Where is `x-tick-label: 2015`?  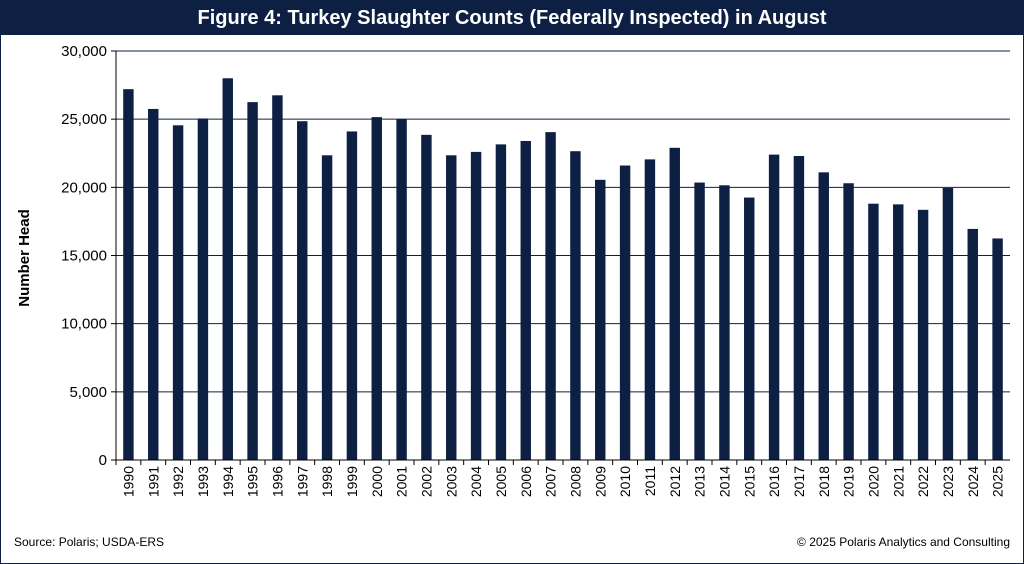 x-tick-label: 2015 is located at coordinates (749, 481).